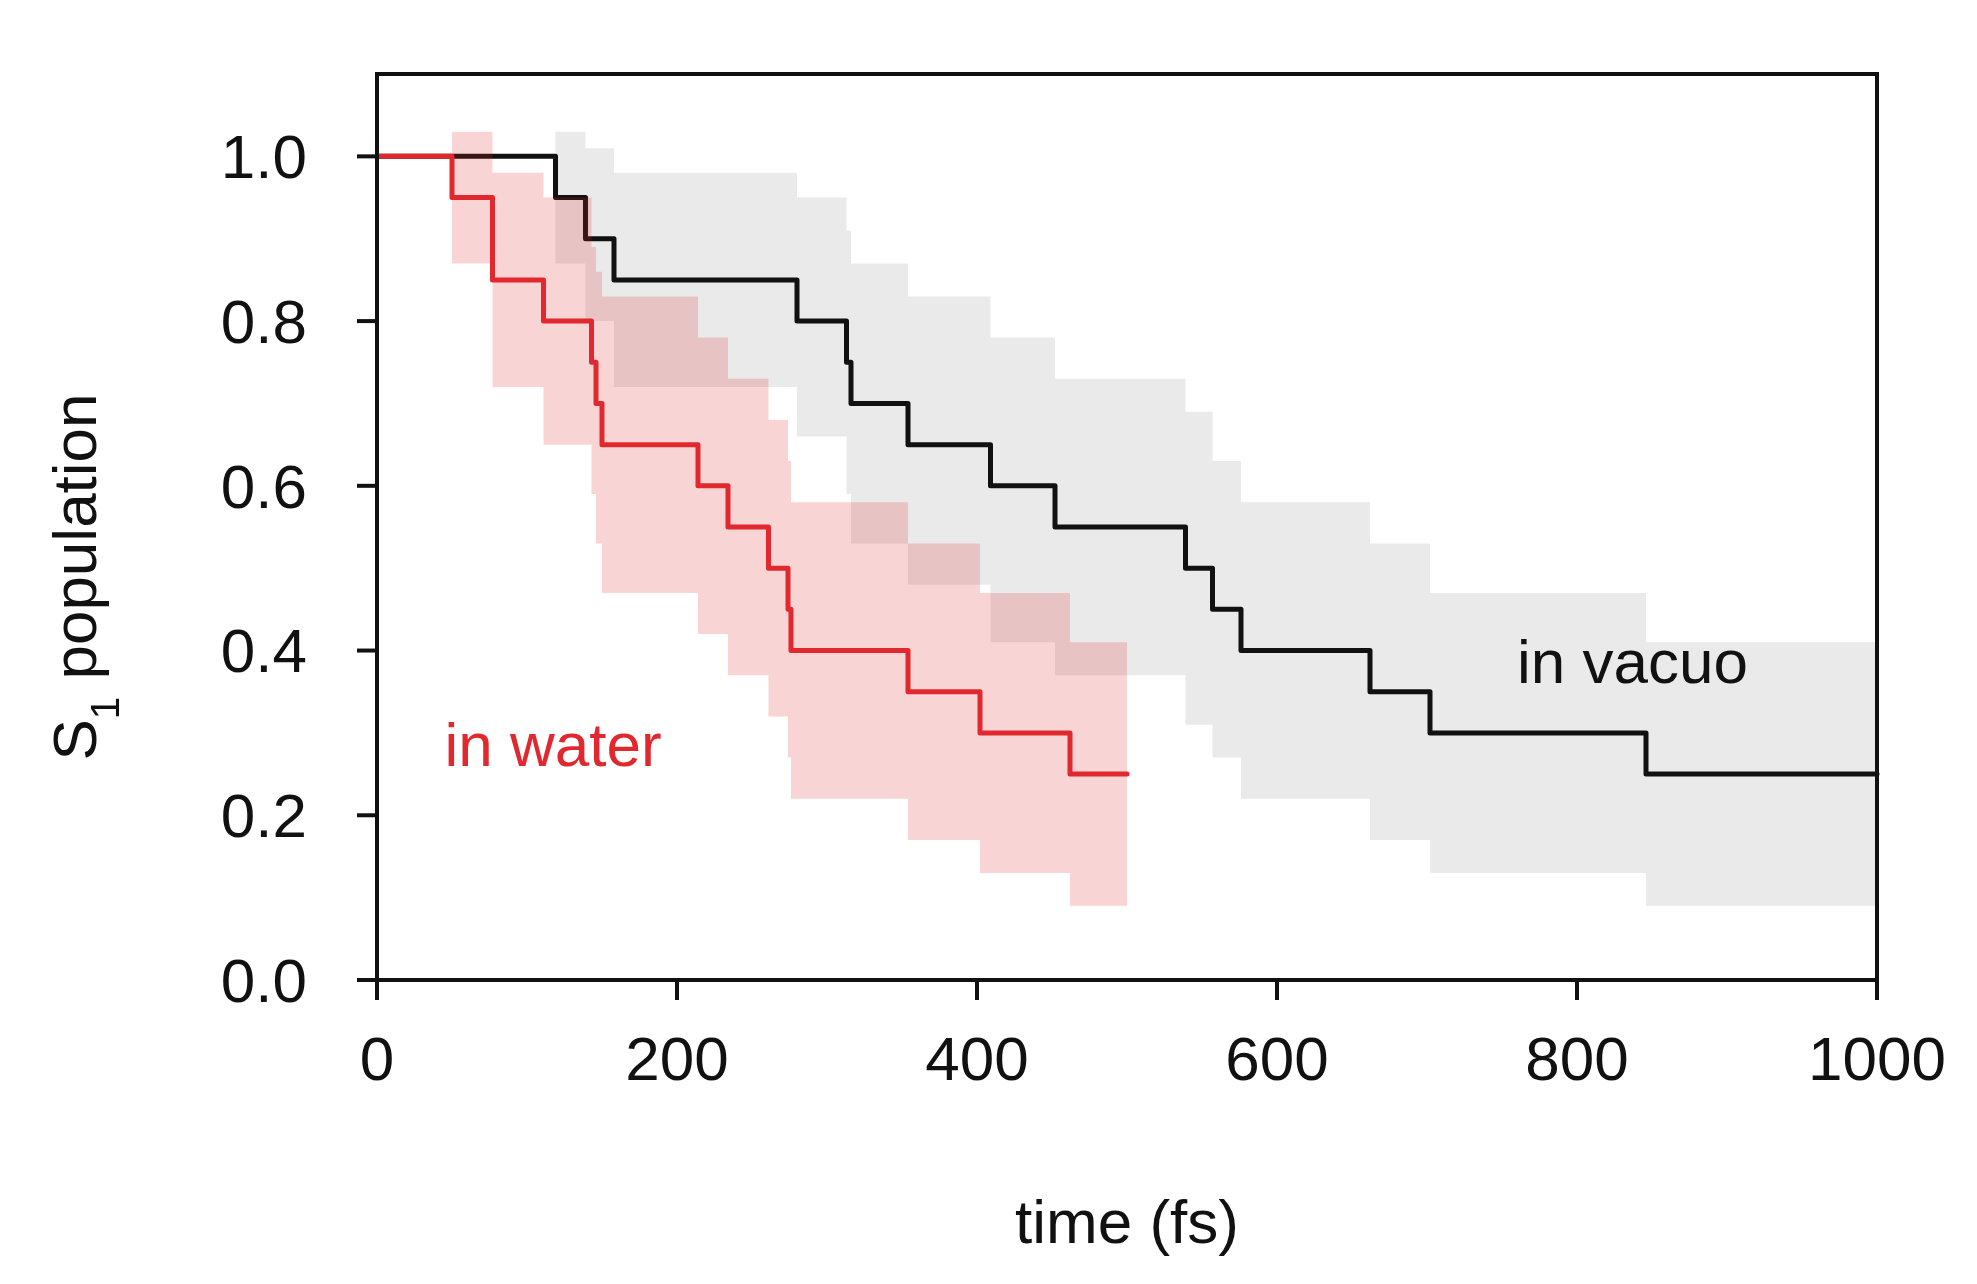 Image resolution: width=1977 pixels, height=1284 pixels. What do you see at coordinates (1277, 1058) in the screenshot?
I see `x-tick-label: 600` at bounding box center [1277, 1058].